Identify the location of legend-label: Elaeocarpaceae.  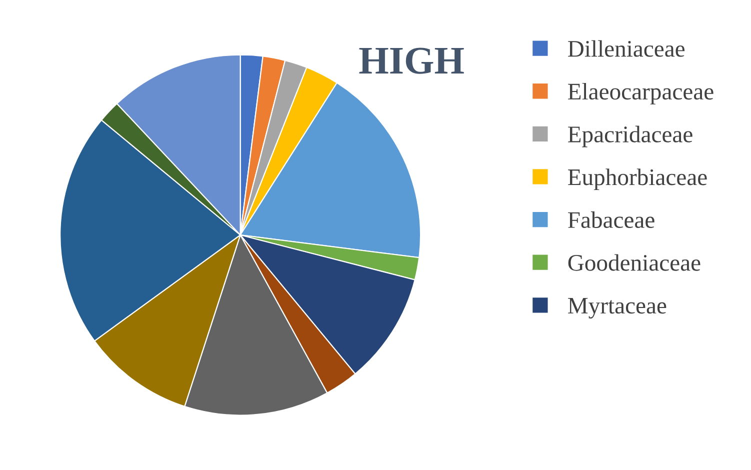
(641, 93).